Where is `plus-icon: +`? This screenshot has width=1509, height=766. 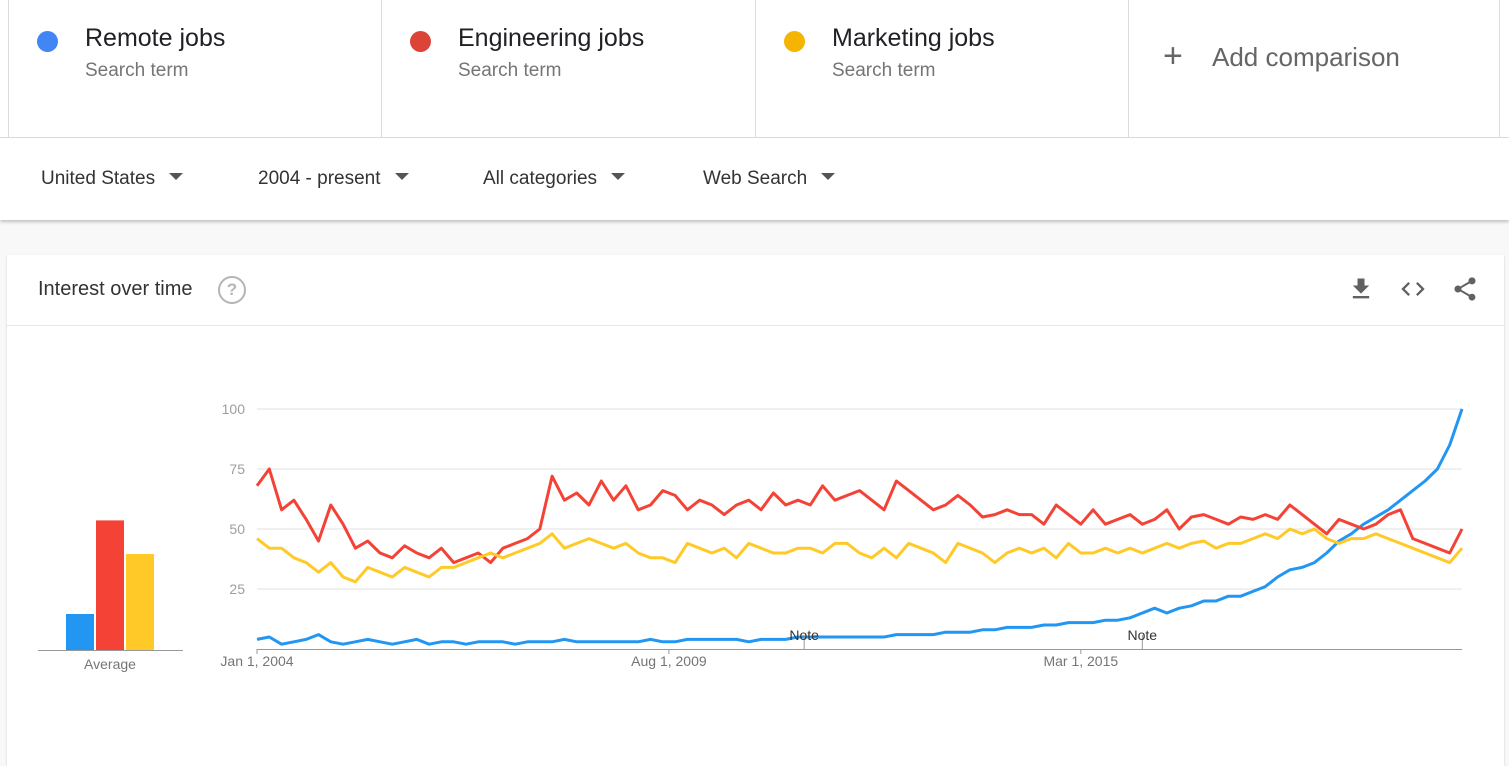 plus-icon: + is located at coordinates (1173, 56).